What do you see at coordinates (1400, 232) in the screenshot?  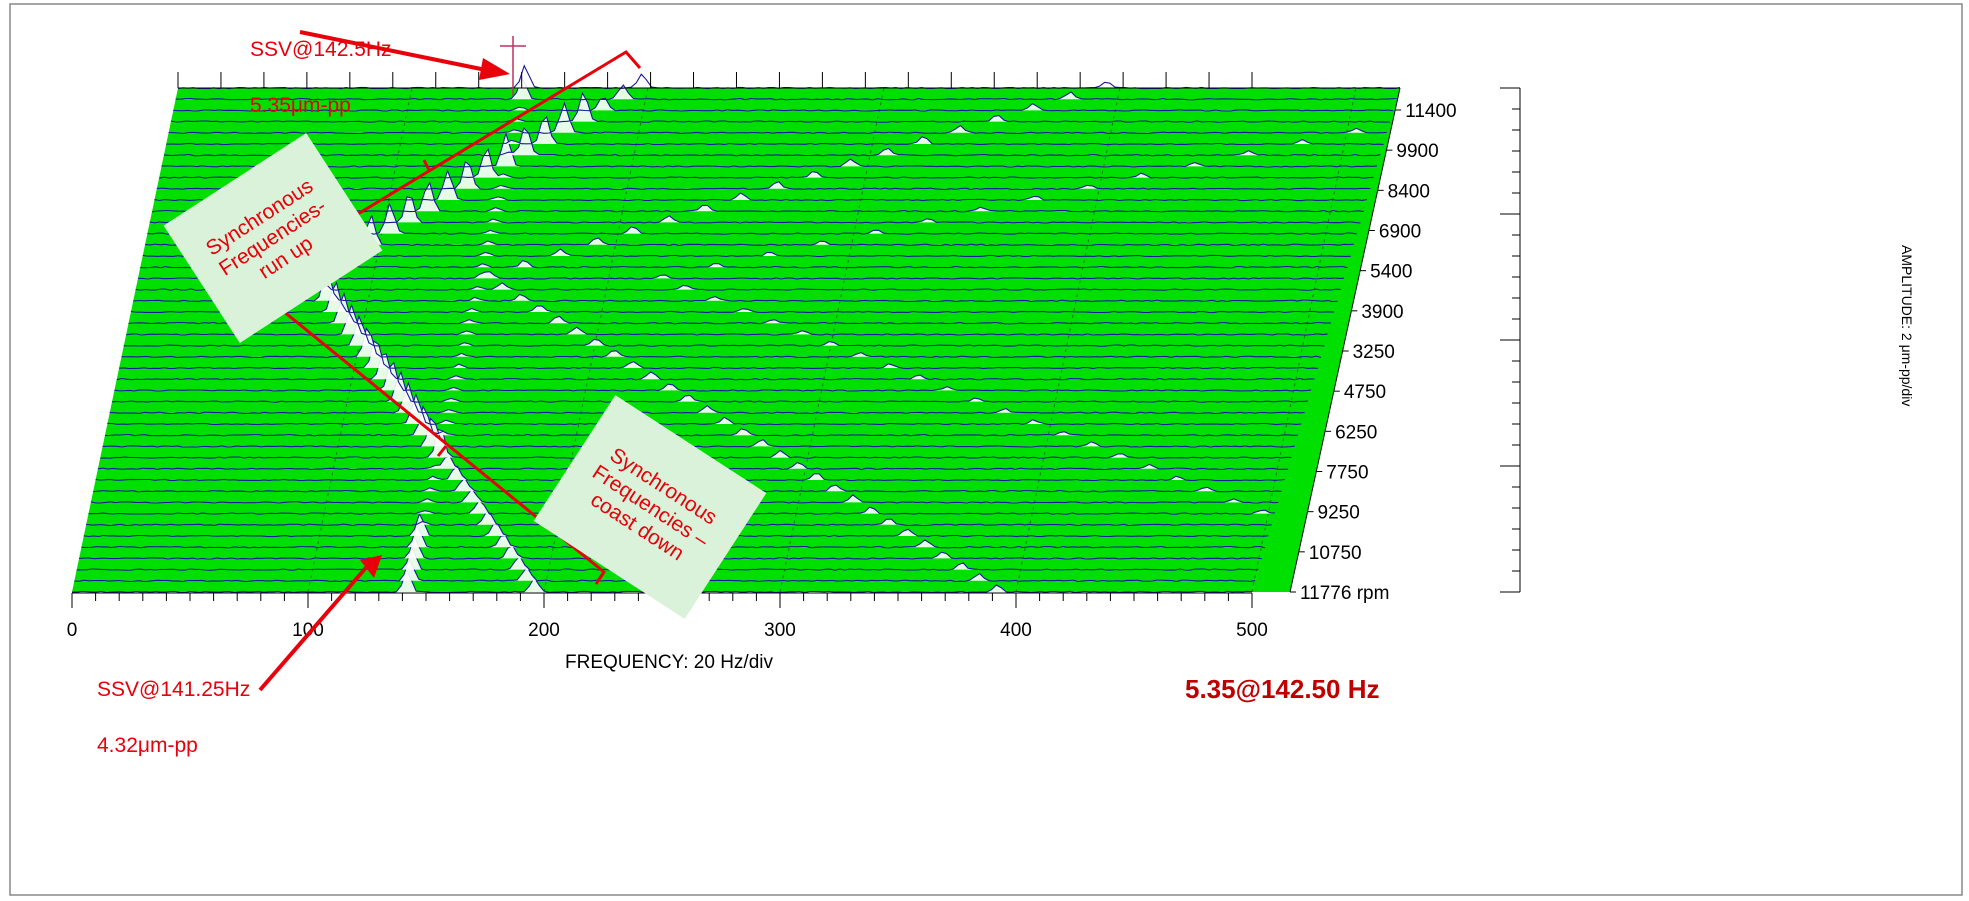 I see `rpm-label-3: 6900` at bounding box center [1400, 232].